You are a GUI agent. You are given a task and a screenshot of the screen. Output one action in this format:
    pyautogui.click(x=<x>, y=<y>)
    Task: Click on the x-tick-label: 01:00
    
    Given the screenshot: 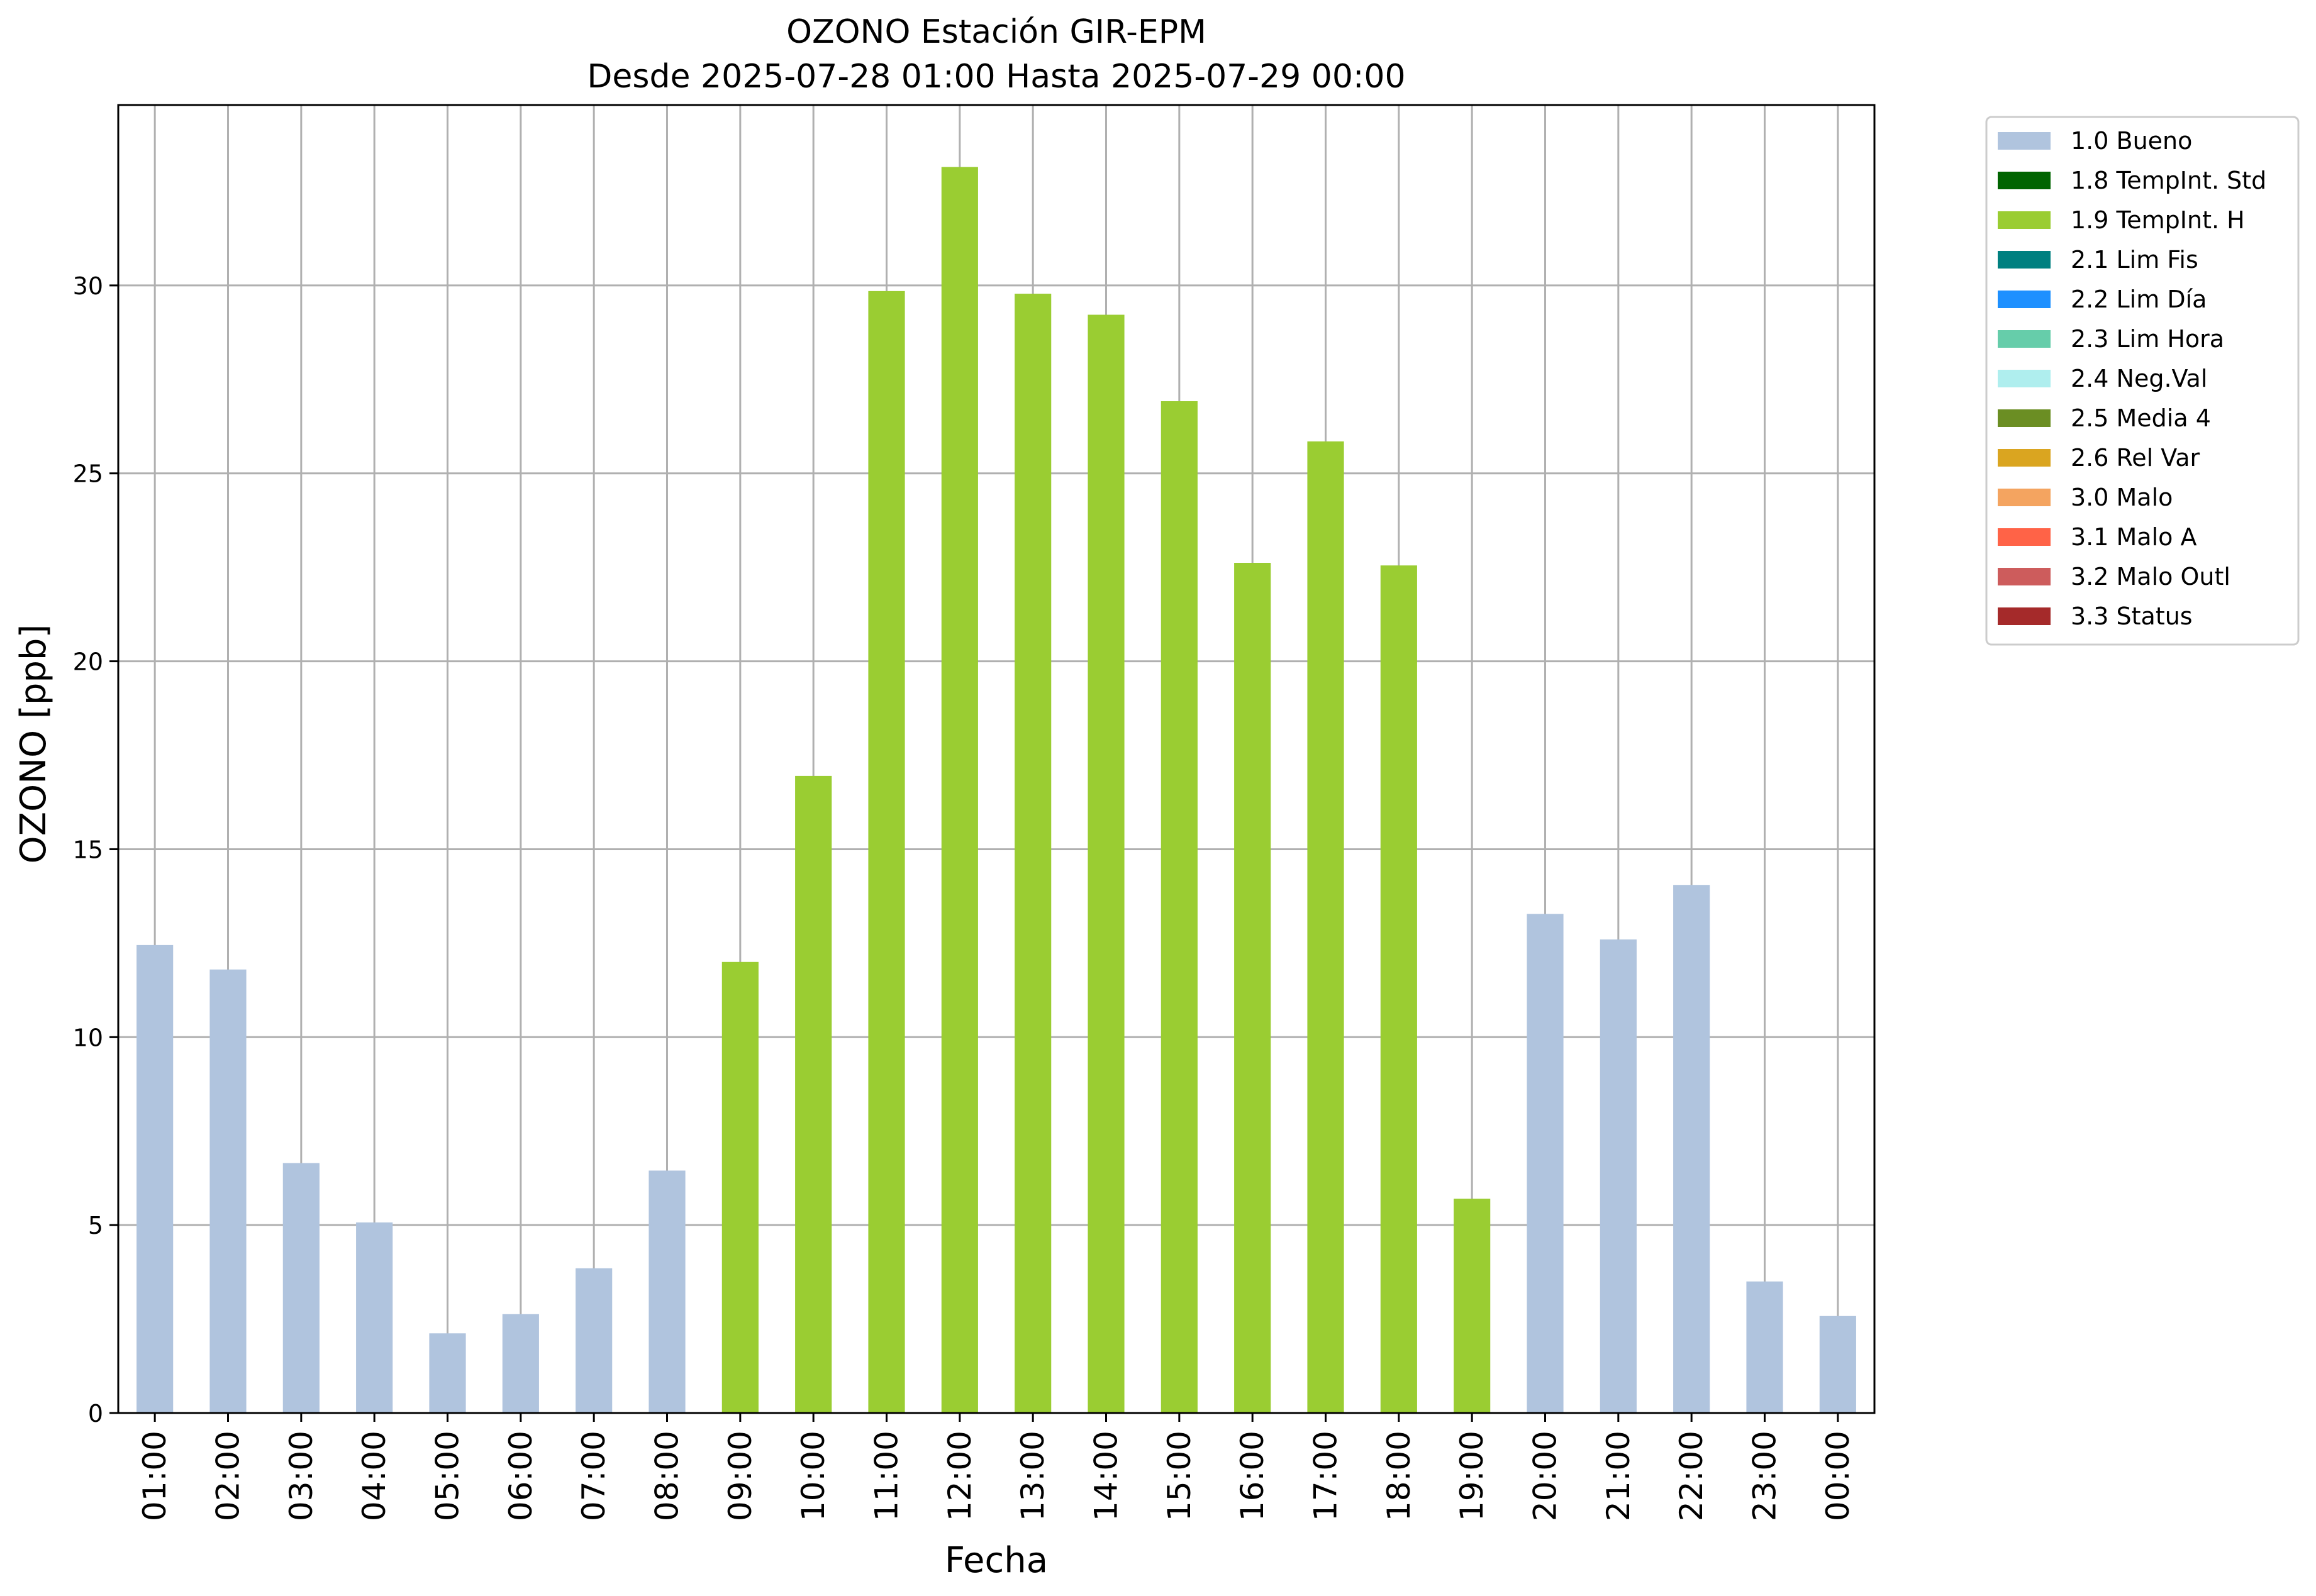 What is the action you would take?
    pyautogui.click(x=154, y=1476)
    